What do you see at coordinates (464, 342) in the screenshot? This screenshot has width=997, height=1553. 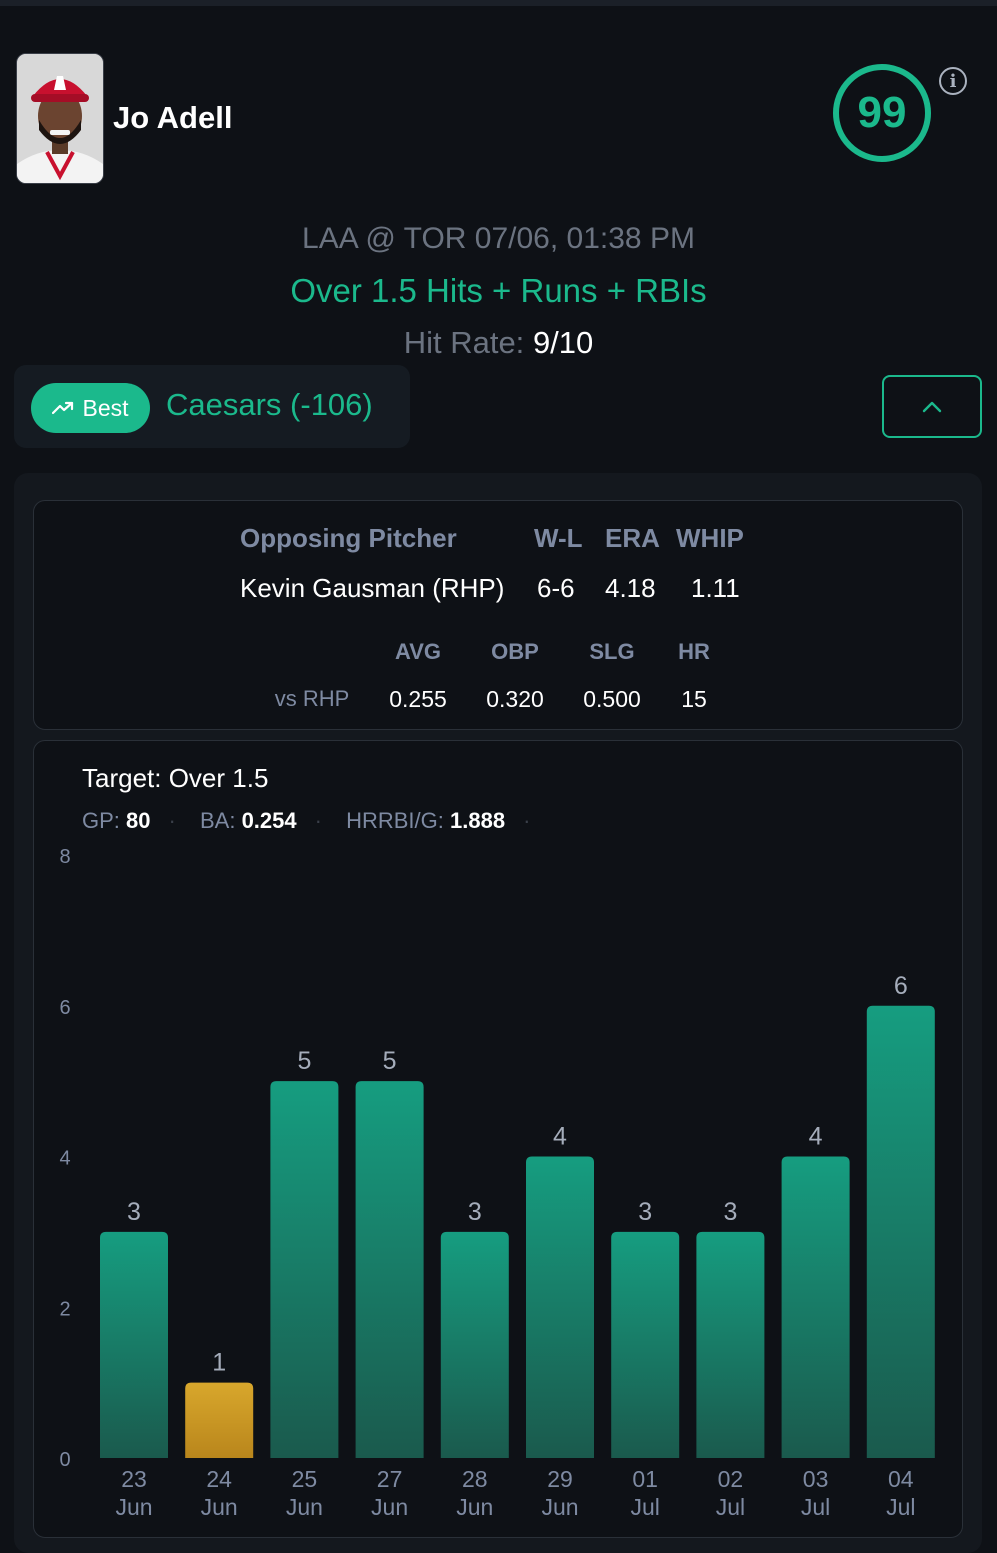 I see `hit-rate-label: Hit Rate:` at bounding box center [464, 342].